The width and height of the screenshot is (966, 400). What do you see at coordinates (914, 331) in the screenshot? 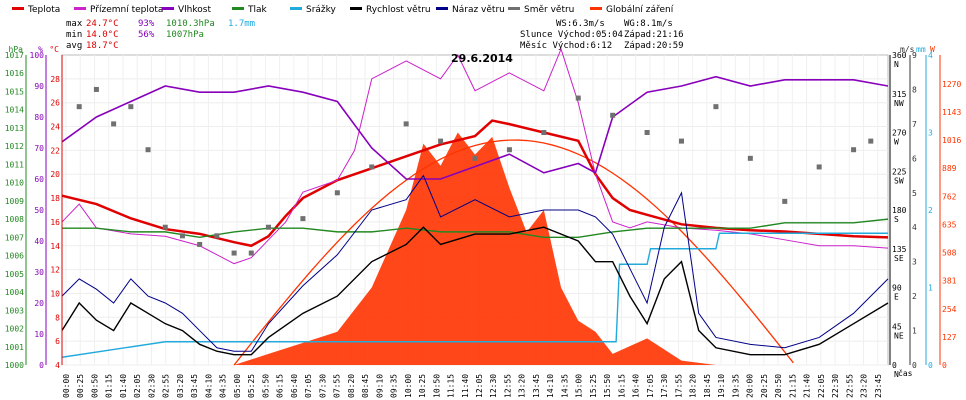
I see `axis-ms-tick-1: 1` at bounding box center [914, 331].